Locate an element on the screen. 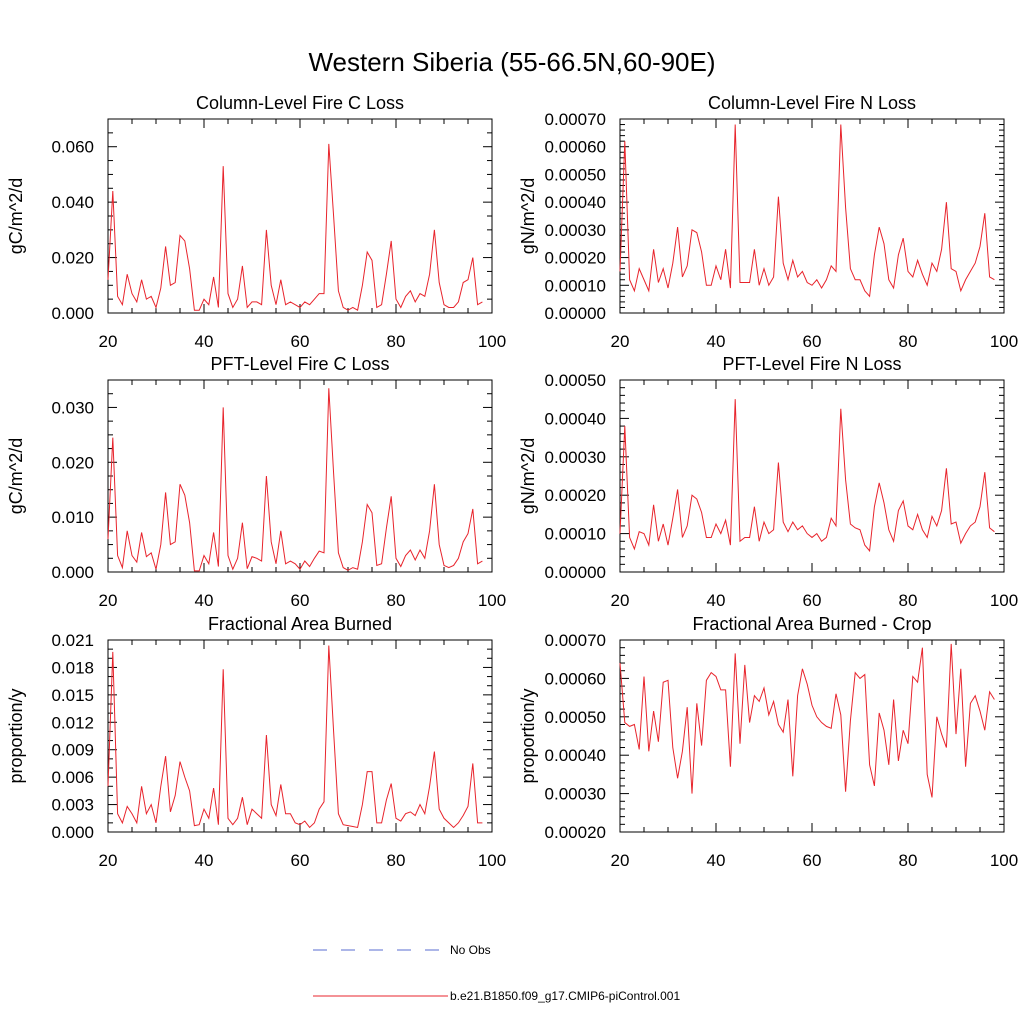 This screenshot has width=1024, height=1024. area-burned-y-tick-label: 0.018 is located at coordinates (72, 667).